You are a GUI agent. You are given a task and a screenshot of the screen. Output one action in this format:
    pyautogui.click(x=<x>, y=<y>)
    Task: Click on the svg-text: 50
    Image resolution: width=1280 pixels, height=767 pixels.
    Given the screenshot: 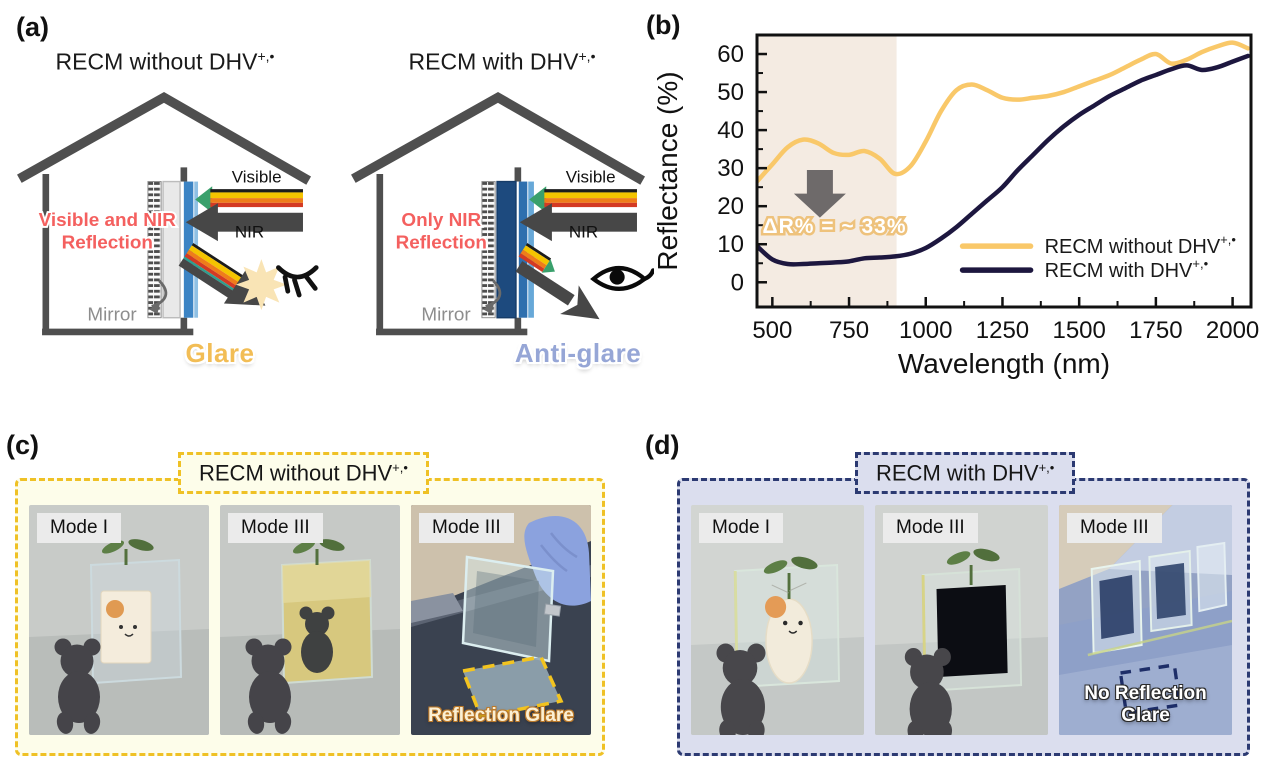 What is the action you would take?
    pyautogui.click(x=730, y=92)
    